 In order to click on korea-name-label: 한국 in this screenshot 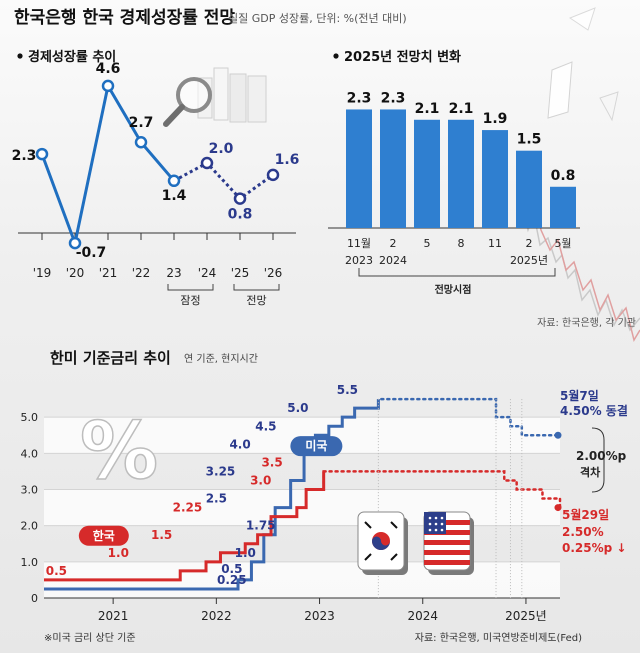, I will do `click(104, 535)`.